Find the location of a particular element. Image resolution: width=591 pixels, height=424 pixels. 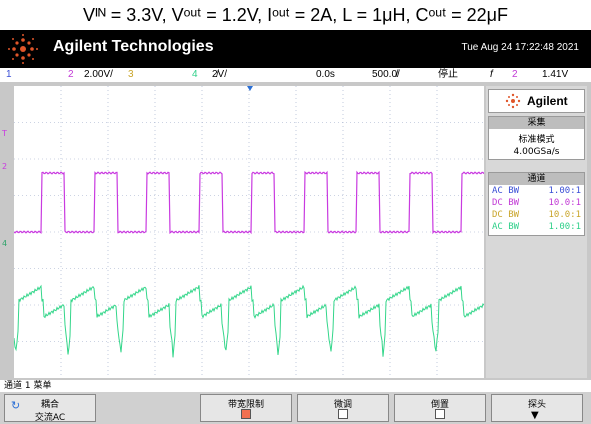

acquisition-card: 采集 标准模式 4.00GSa/s is located at coordinates (536, 138).